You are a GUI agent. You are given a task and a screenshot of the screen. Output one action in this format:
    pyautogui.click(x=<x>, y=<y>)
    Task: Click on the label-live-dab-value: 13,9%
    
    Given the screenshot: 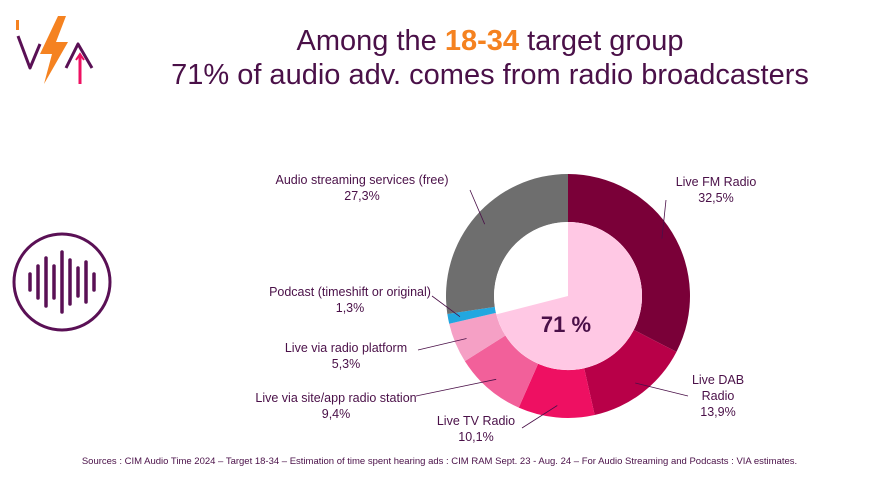 What is the action you would take?
    pyautogui.click(x=717, y=412)
    